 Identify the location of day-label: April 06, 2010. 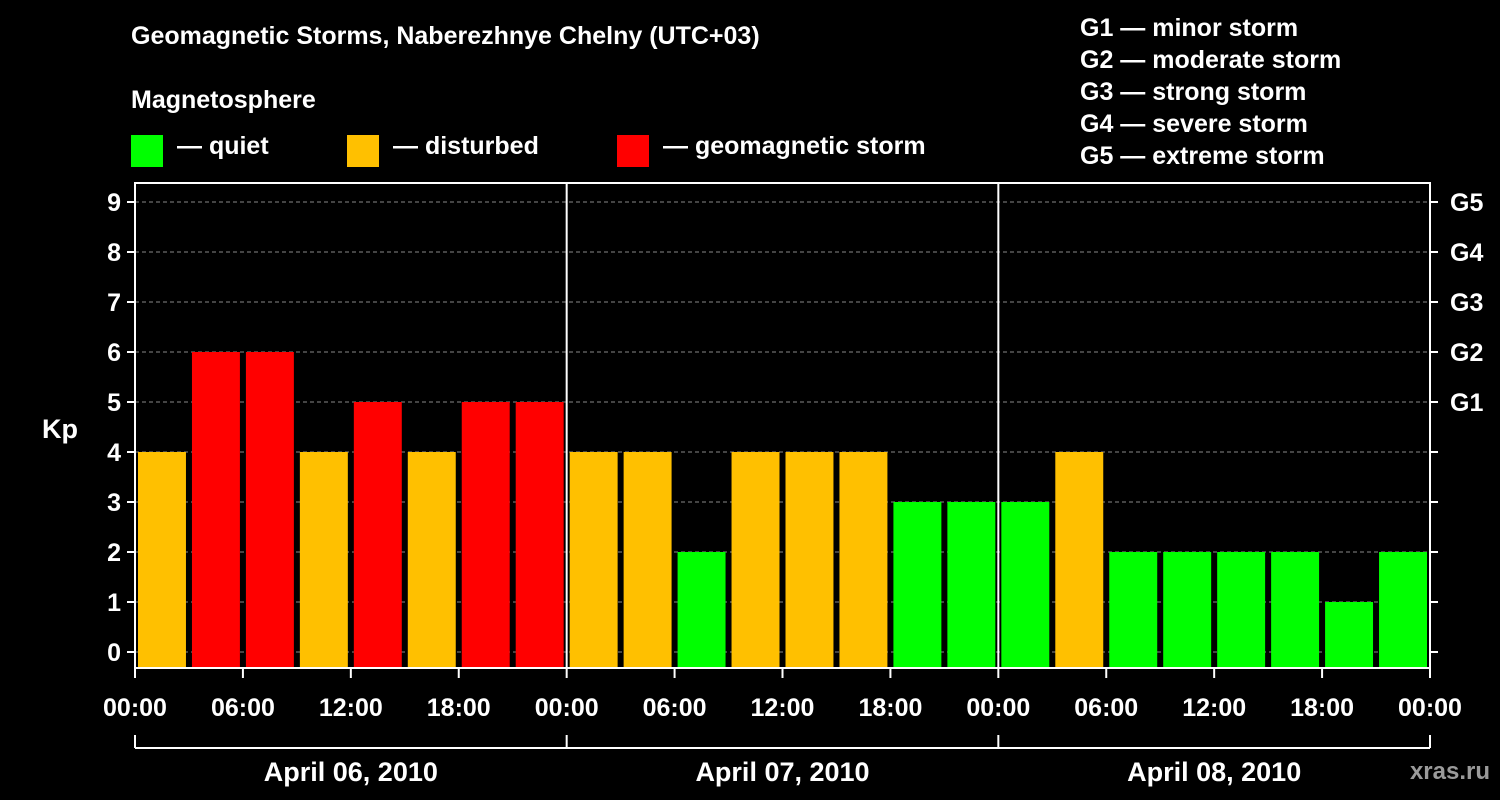
(351, 772).